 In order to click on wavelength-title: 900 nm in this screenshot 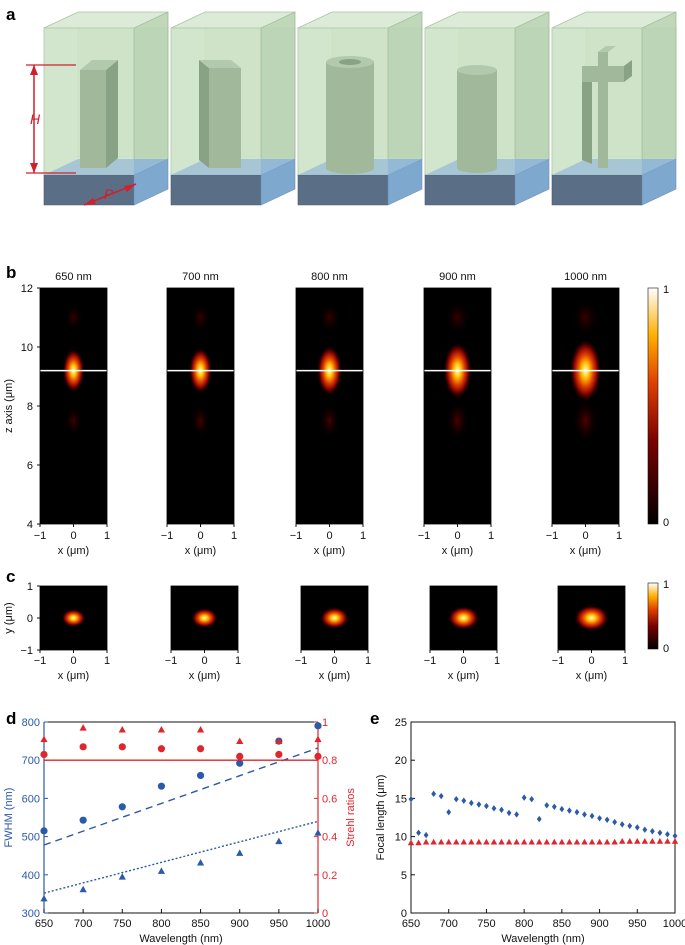, I will do `click(457, 277)`.